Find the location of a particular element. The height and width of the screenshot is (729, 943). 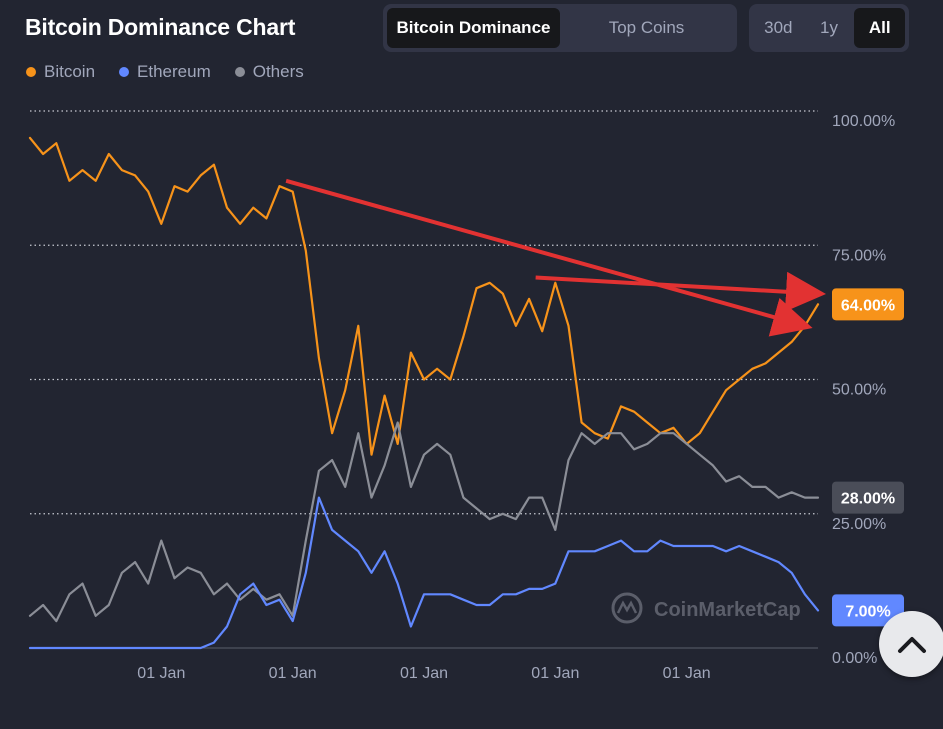

legend-item-bitcoin: Bitcoin is located at coordinates (60, 72).